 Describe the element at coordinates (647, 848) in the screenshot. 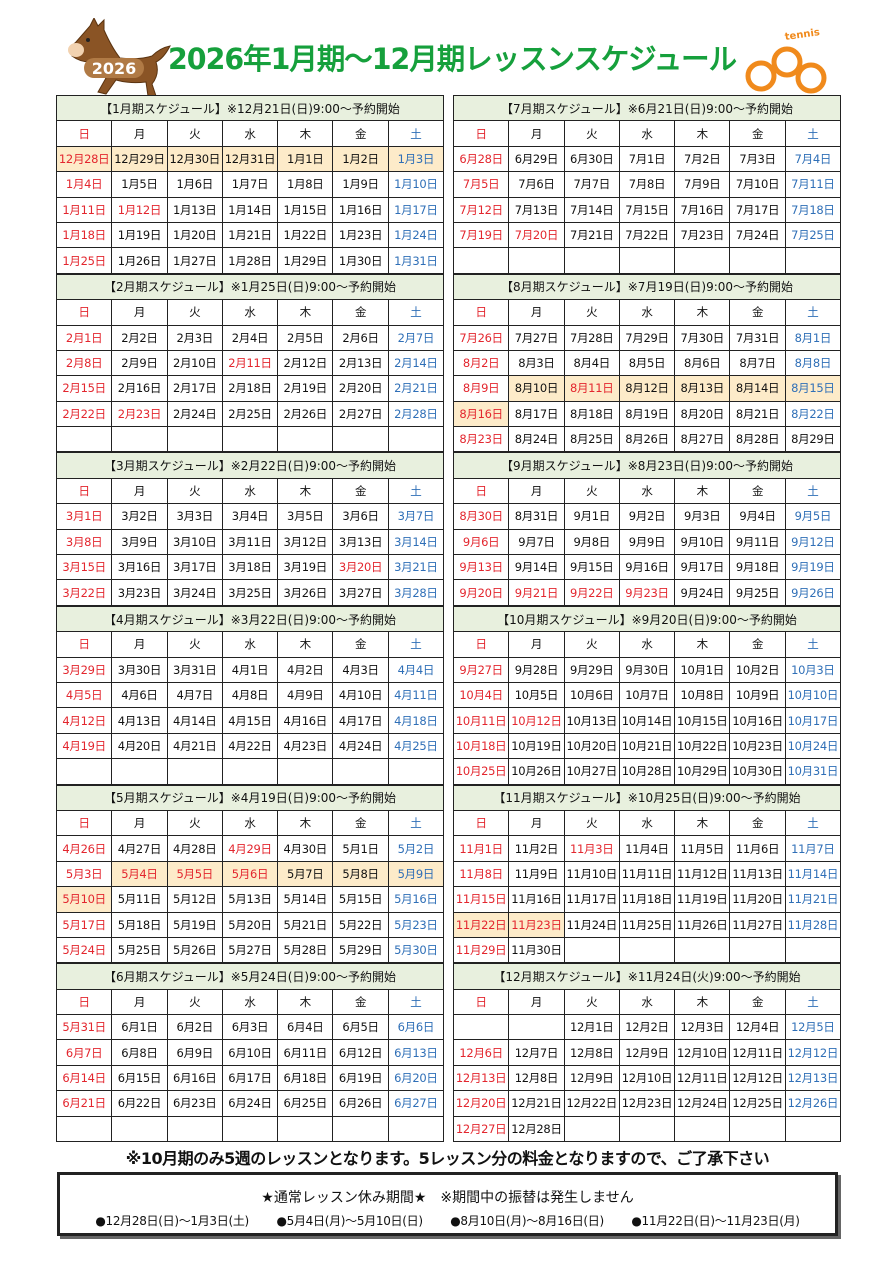

I see `week-row: 11月1日 11月2日 11月3日 11月4日 11月5日 11月6日 11月7日` at that location.